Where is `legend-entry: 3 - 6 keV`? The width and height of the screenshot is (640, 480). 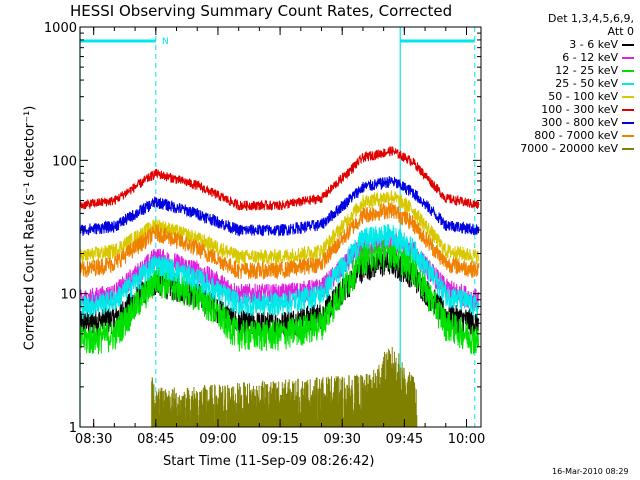
legend-entry: 3 - 6 keV is located at coordinates (559, 44).